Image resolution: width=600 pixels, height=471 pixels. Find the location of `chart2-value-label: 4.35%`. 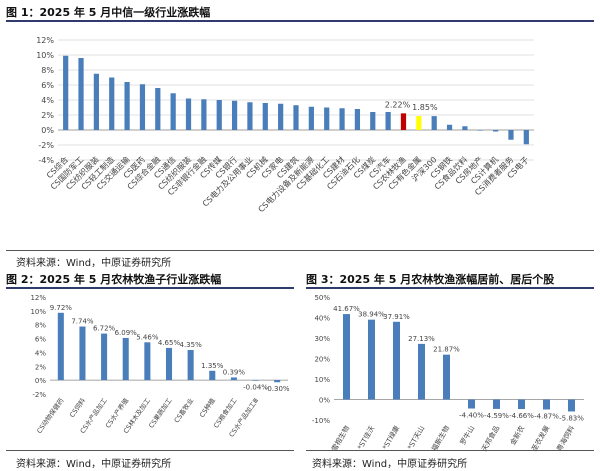

chart2-value-label: 4.35% is located at coordinates (191, 345).